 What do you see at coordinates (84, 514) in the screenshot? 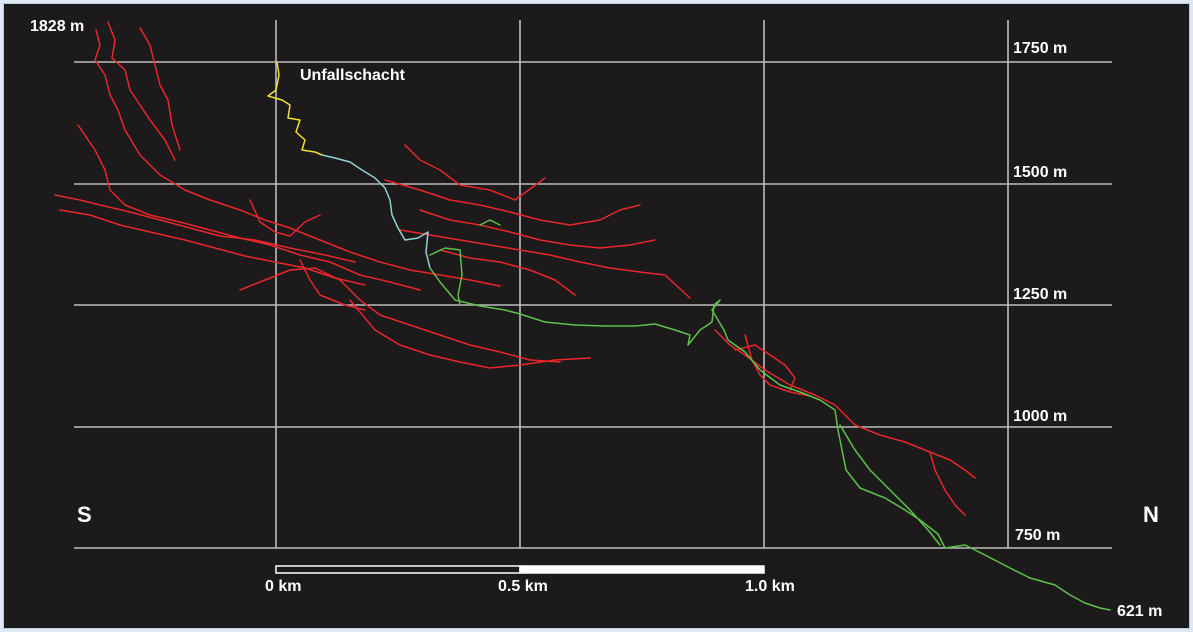
I see `south-label: S` at bounding box center [84, 514].